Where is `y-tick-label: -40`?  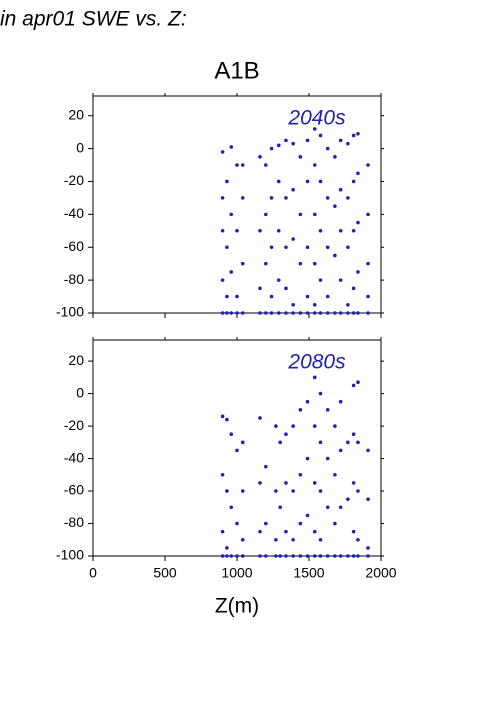
y-tick-label: -40 is located at coordinates (74, 457).